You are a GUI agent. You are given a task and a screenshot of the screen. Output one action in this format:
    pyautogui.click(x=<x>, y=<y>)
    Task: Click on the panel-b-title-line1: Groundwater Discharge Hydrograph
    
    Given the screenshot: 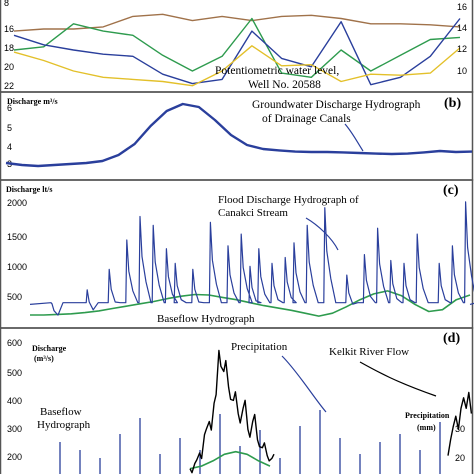 What is the action you would take?
    pyautogui.click(x=336, y=105)
    